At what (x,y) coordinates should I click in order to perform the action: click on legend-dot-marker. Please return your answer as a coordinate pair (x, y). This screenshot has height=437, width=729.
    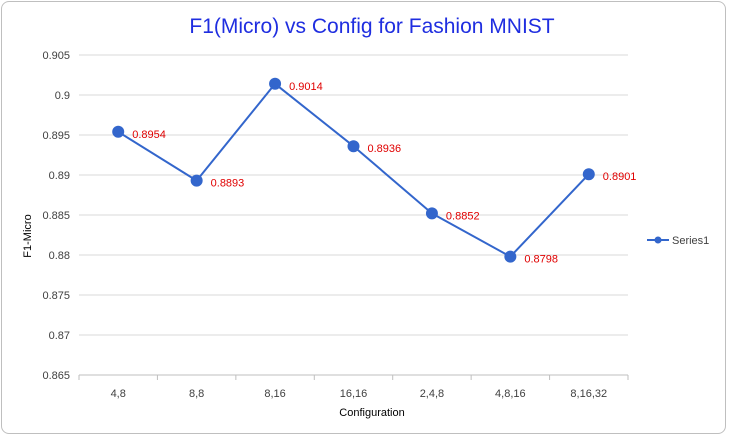
    Looking at the image, I should click on (658, 240).